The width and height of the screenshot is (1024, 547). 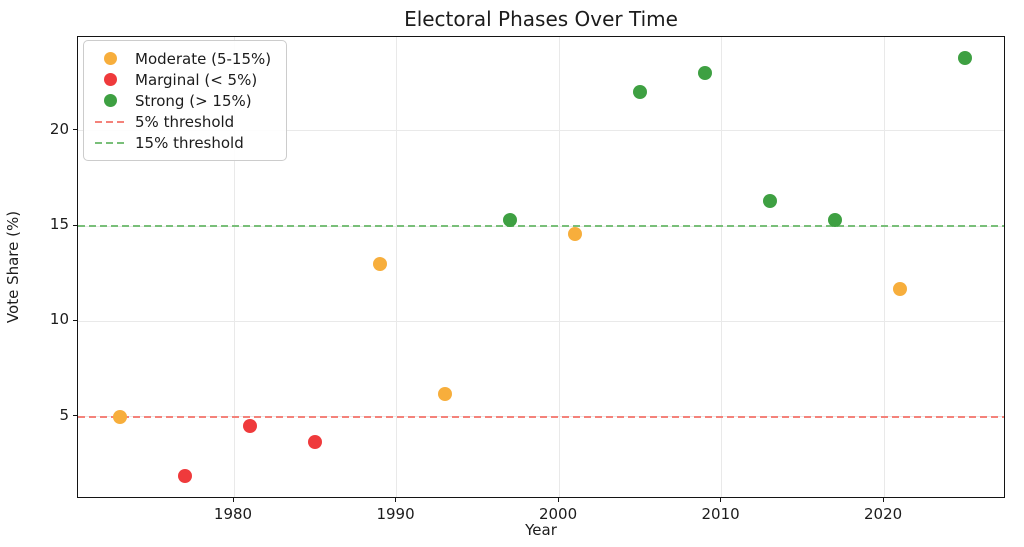 I want to click on legend-item: 15% threshold, so click(x=181, y=142).